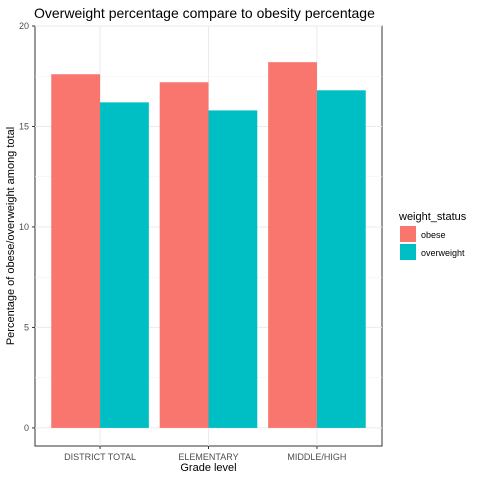  Describe the element at coordinates (408, 234) in the screenshot. I see `legend-key-obese` at that location.